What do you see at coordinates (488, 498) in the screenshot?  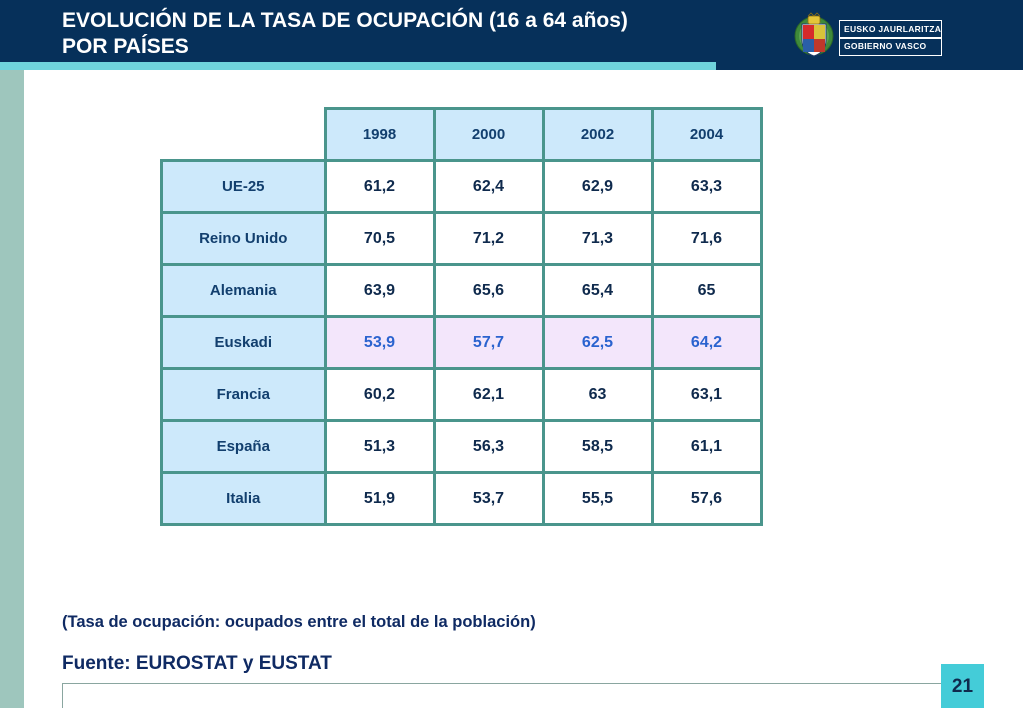 I see `table-cell: 53,7` at bounding box center [488, 498].